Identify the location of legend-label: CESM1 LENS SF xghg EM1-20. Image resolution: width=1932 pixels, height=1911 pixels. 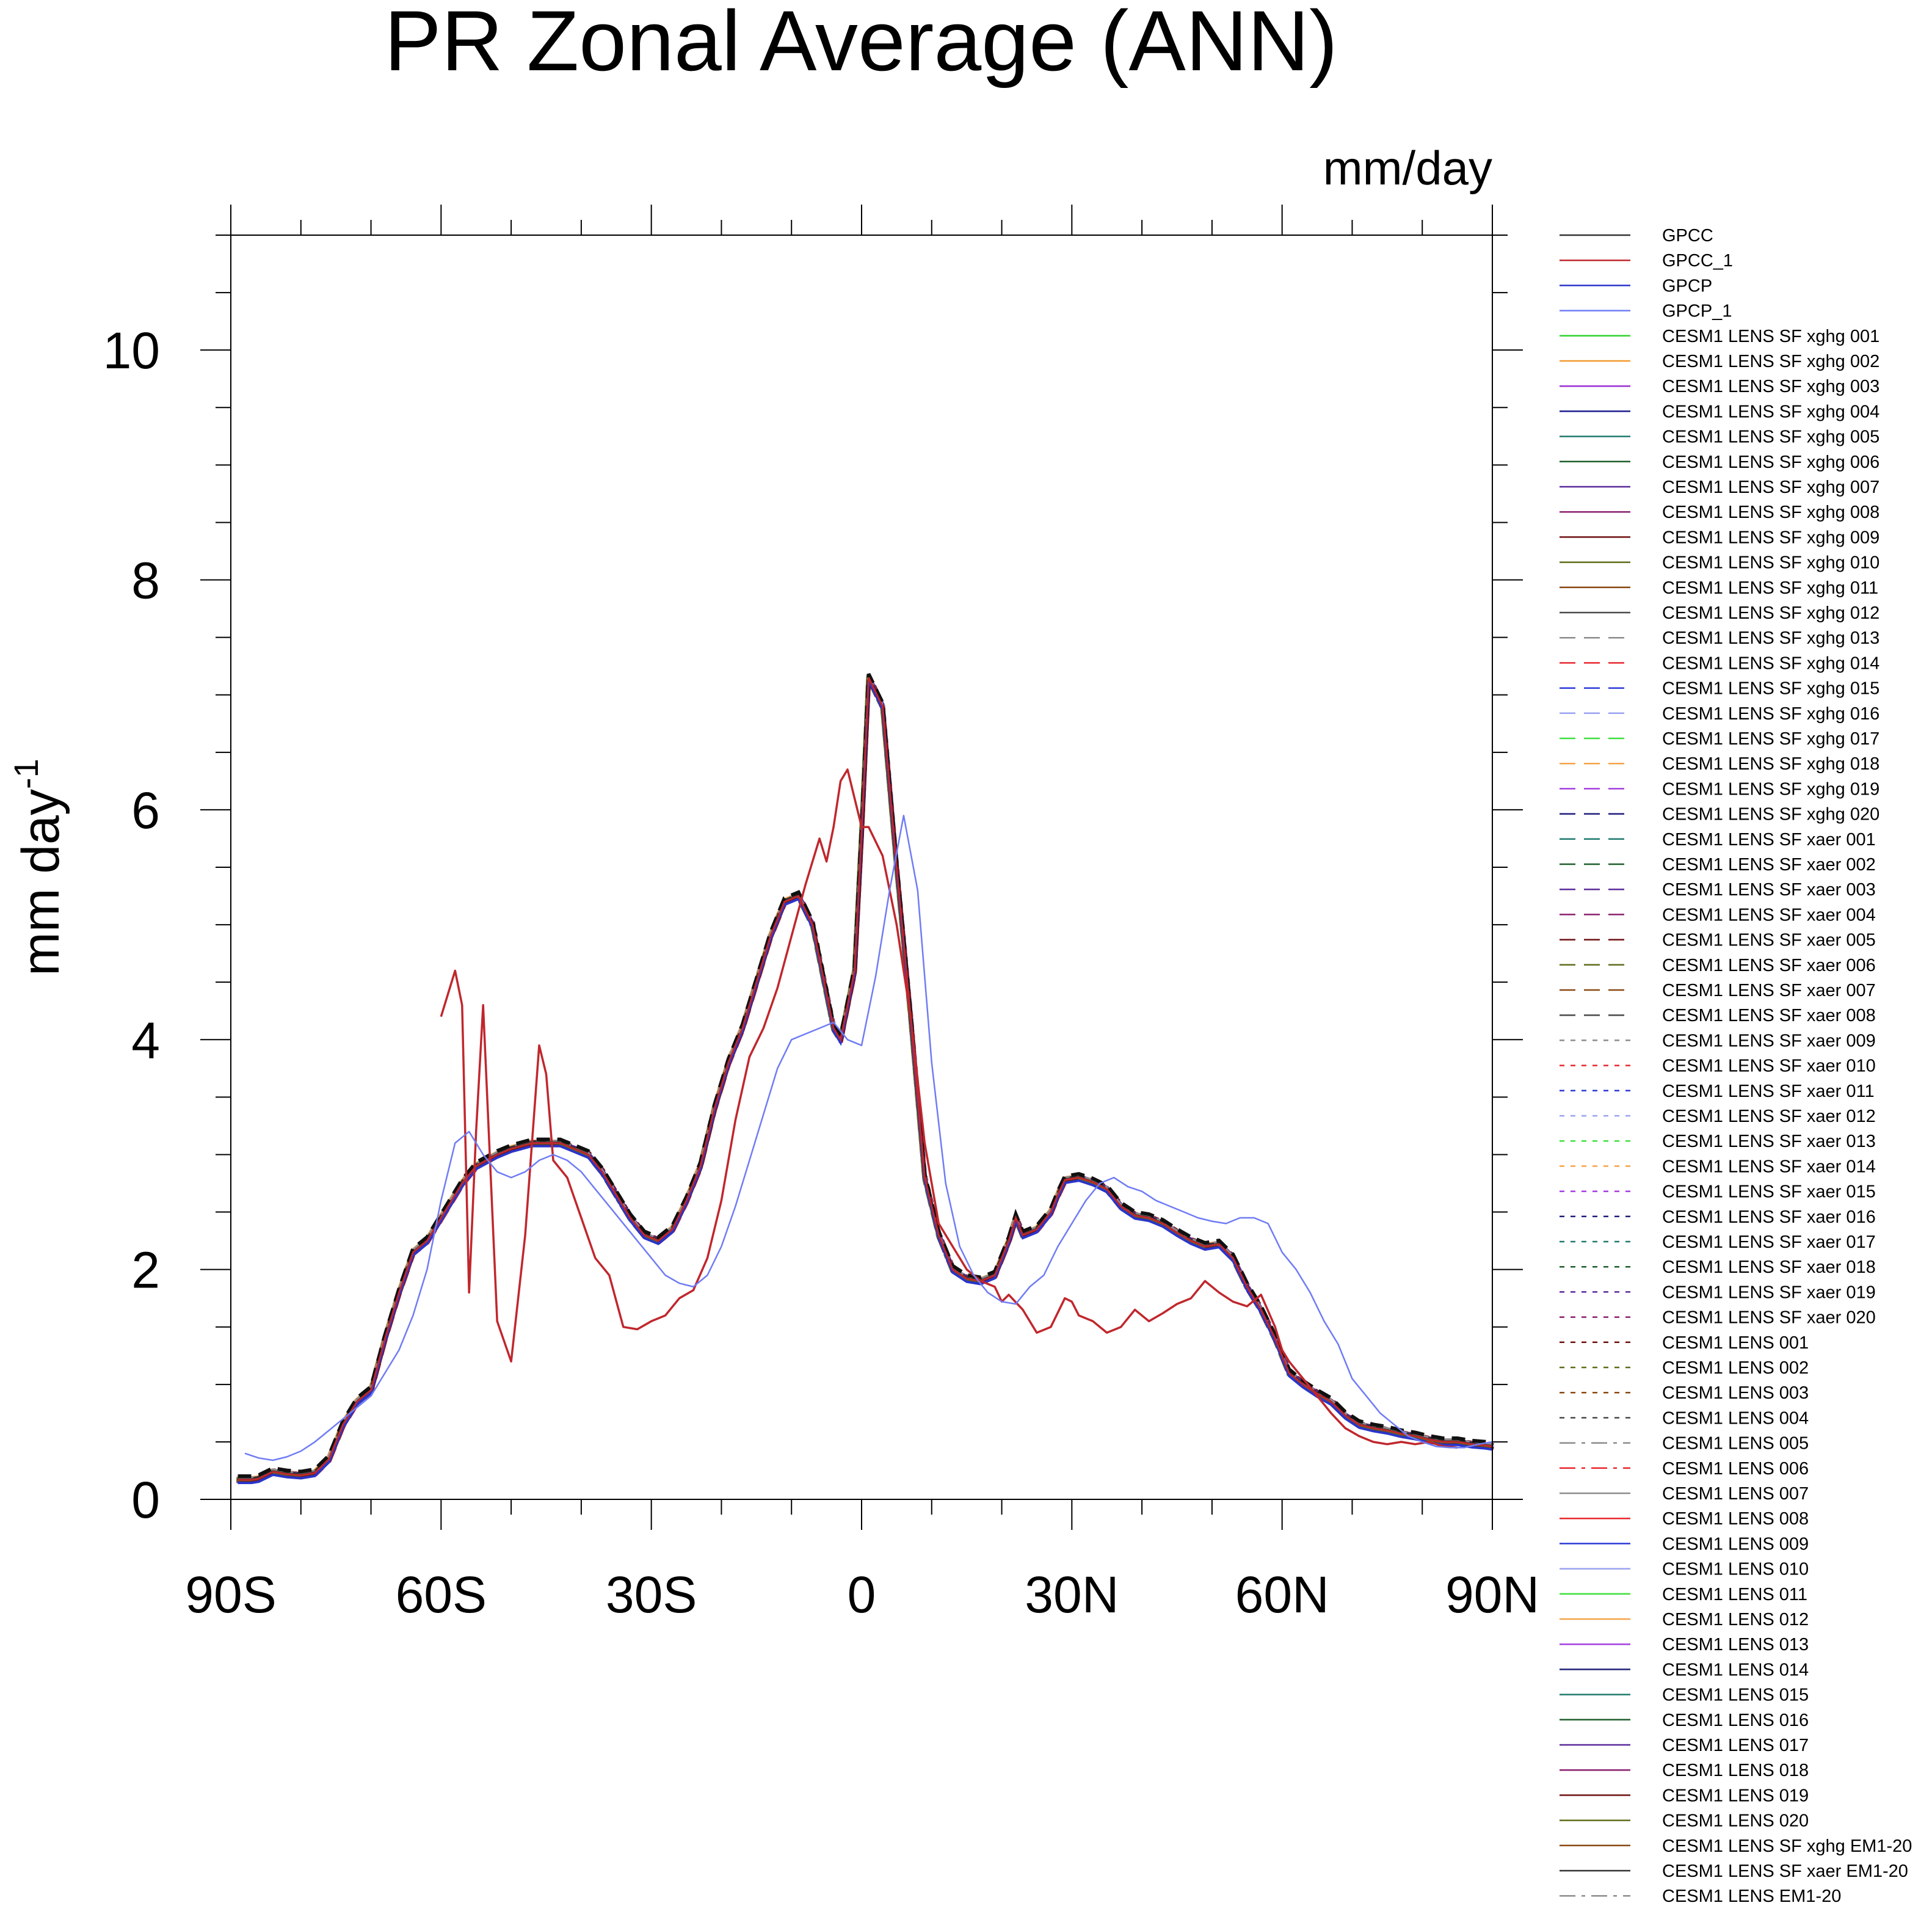
(1787, 1846).